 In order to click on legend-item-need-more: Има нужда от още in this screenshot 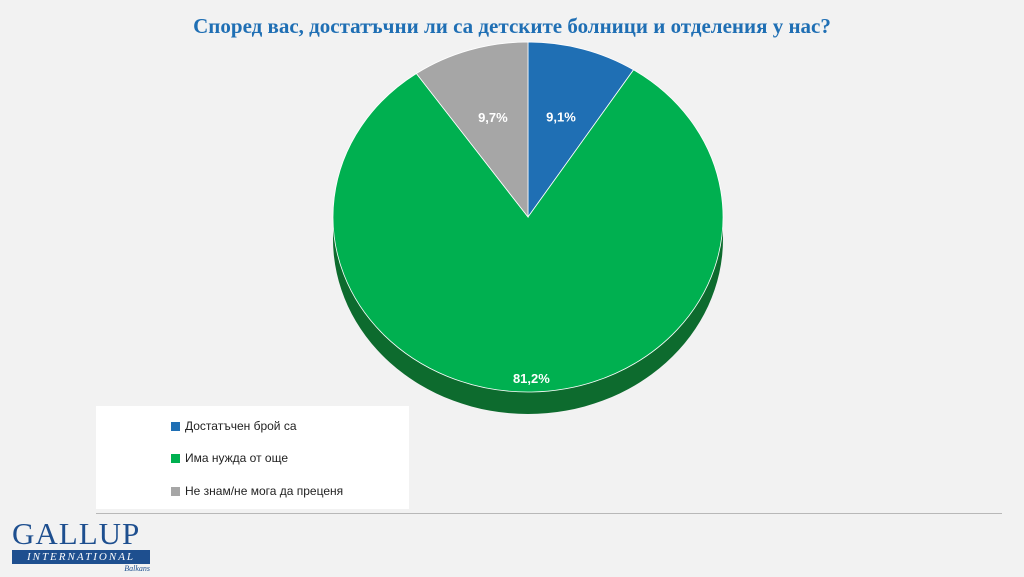, I will do `click(229, 458)`.